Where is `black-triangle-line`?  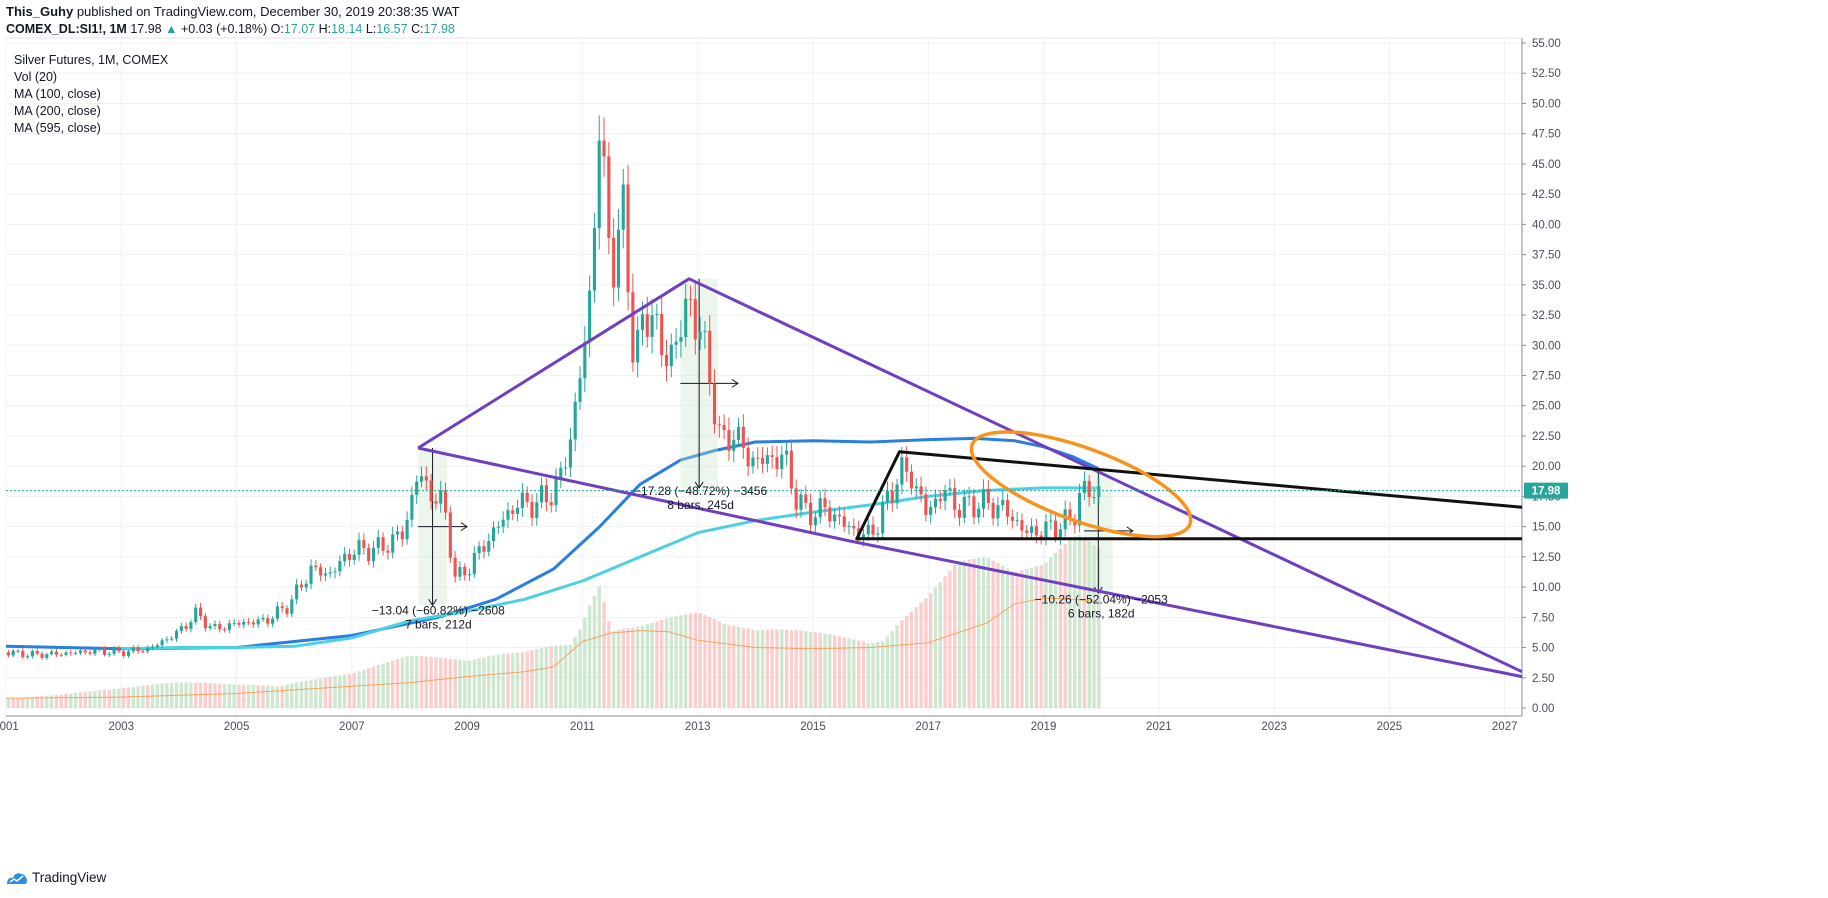 black-triangle-line is located at coordinates (1188, 495).